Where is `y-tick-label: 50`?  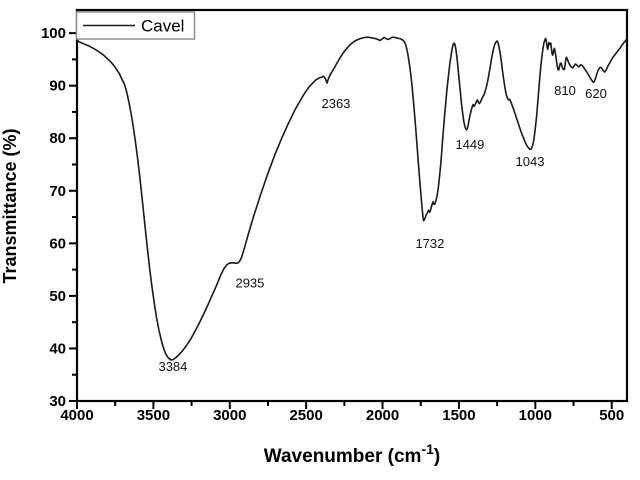 y-tick-label: 50 is located at coordinates (57, 296).